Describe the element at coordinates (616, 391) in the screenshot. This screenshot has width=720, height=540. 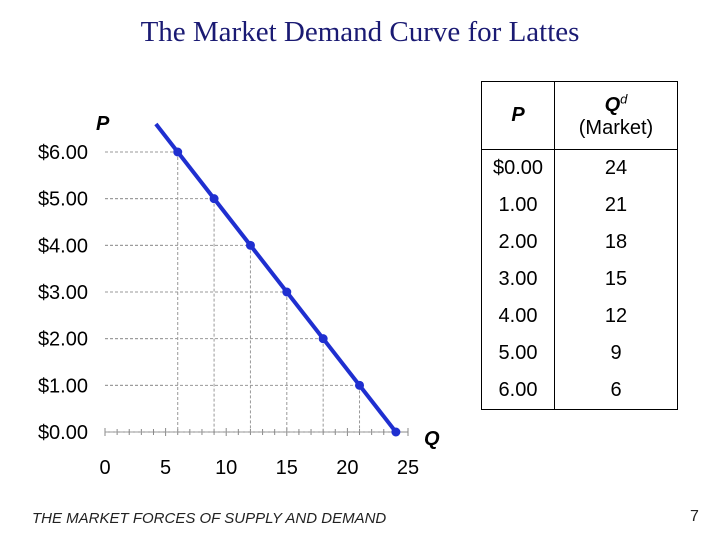
I see `qty-cell: 6` at that location.